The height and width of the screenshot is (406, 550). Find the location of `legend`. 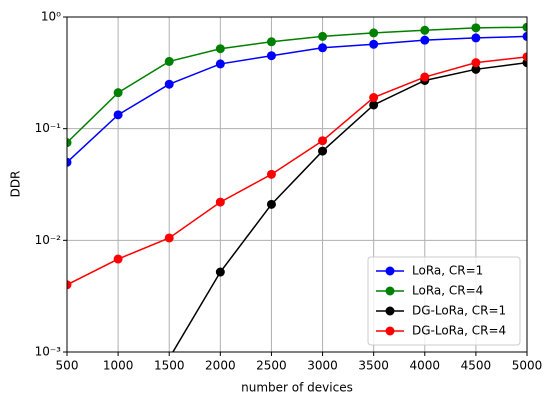

legend is located at coordinates (444, 301).